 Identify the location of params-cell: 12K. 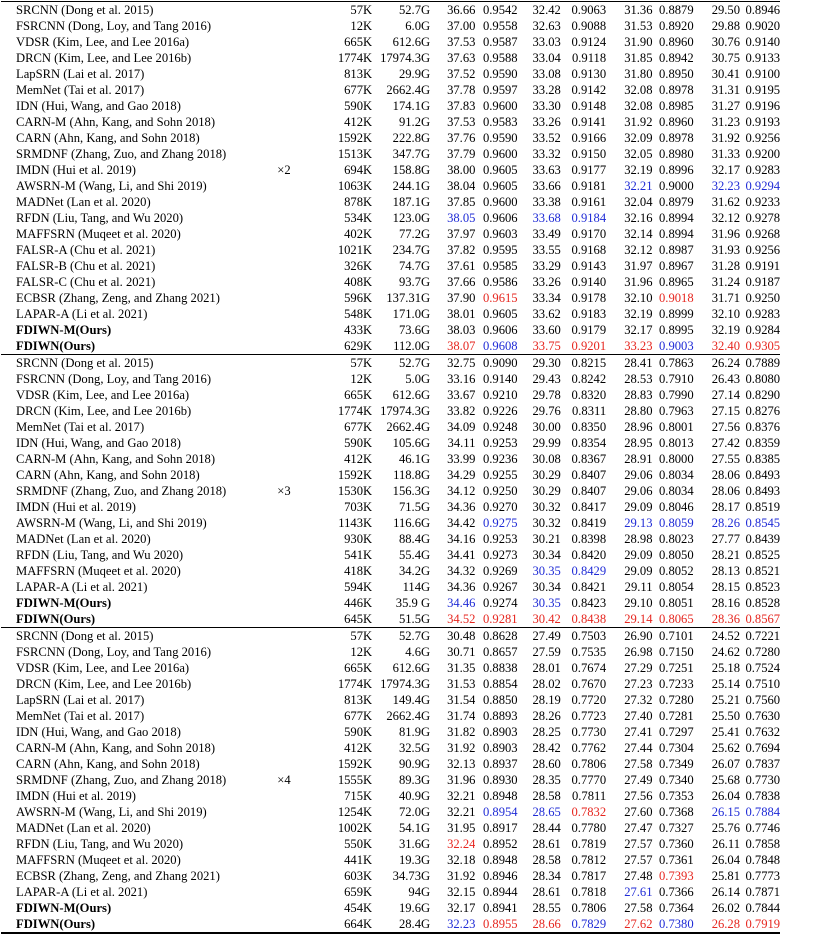
(361, 26).